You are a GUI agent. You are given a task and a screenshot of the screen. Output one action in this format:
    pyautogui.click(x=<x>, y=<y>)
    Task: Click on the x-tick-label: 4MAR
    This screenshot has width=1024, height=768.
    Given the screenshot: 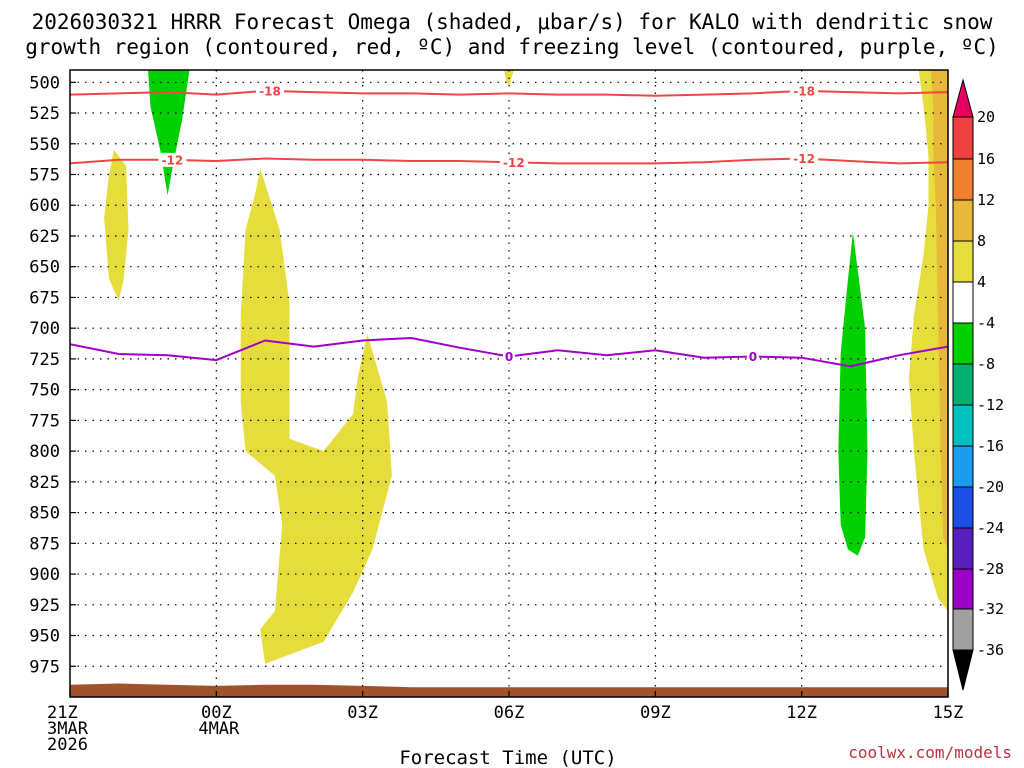 What is the action you would take?
    pyautogui.click(x=219, y=729)
    